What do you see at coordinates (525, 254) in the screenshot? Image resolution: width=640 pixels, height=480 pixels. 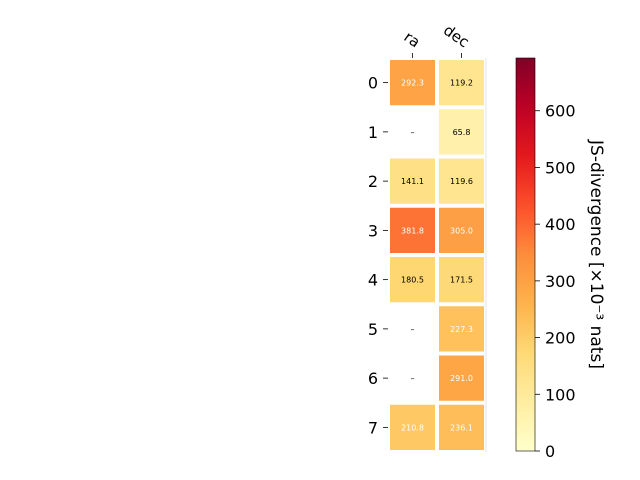 I see `colorbar-gradient` at bounding box center [525, 254].